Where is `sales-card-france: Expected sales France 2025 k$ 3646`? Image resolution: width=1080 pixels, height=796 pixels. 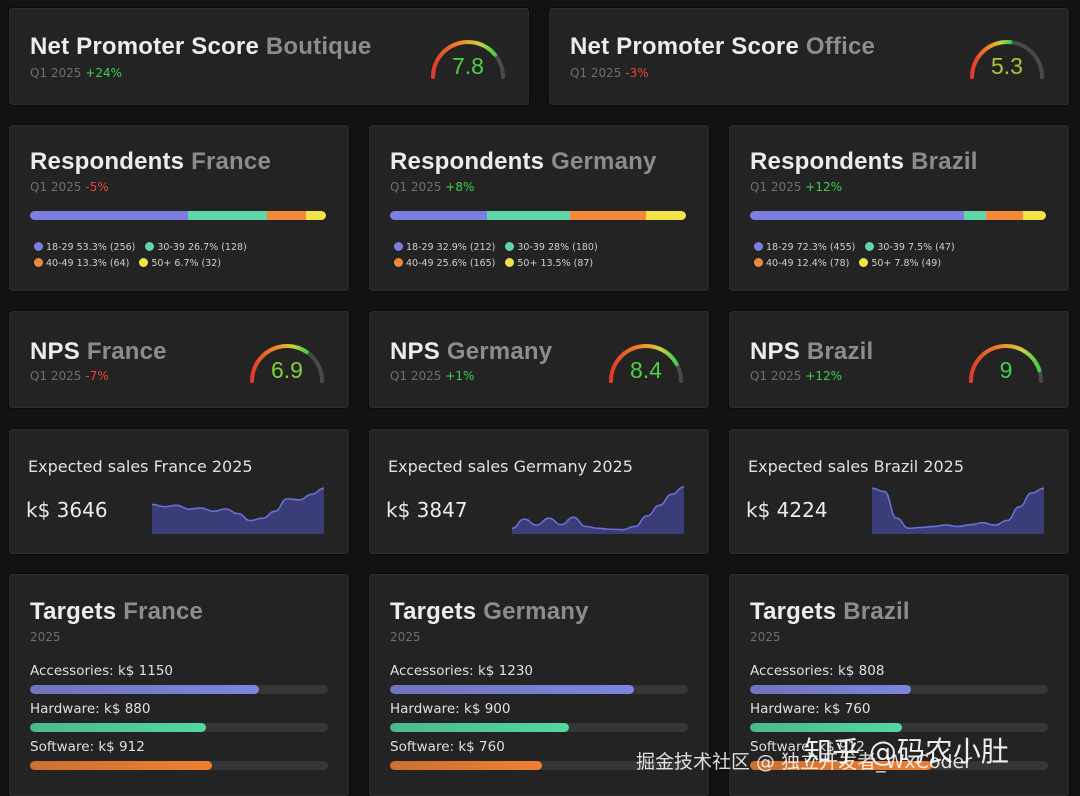 sales-card-france: Expected sales France 2025 k$ 3646 is located at coordinates (179, 491).